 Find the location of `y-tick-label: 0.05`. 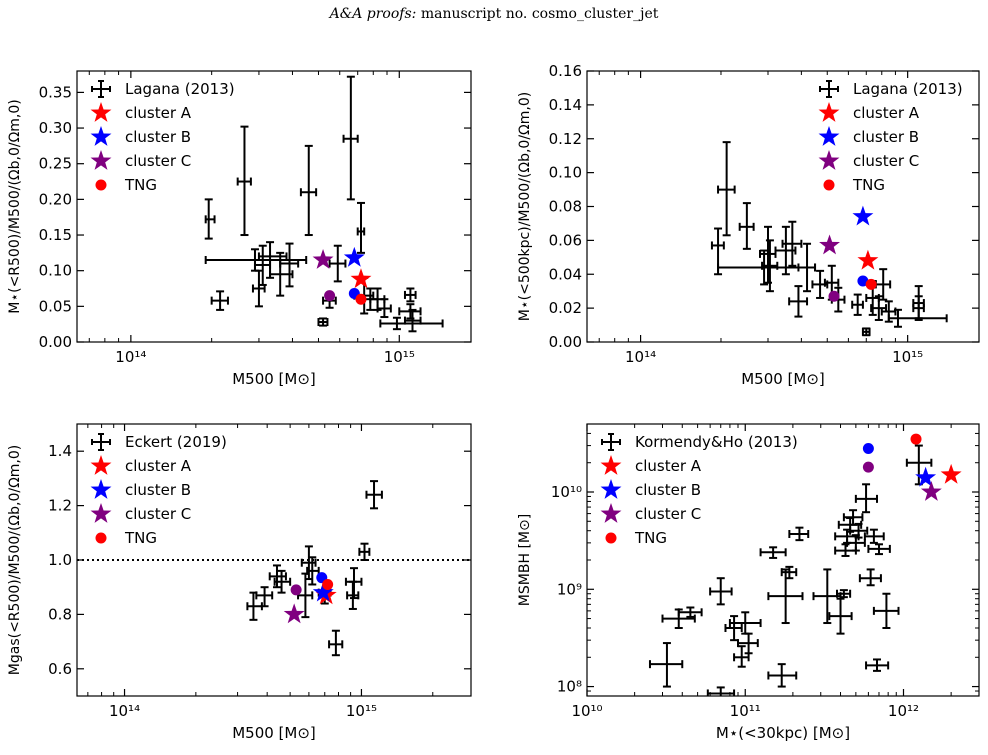

y-tick-label: 0.05 is located at coordinates (55, 306).